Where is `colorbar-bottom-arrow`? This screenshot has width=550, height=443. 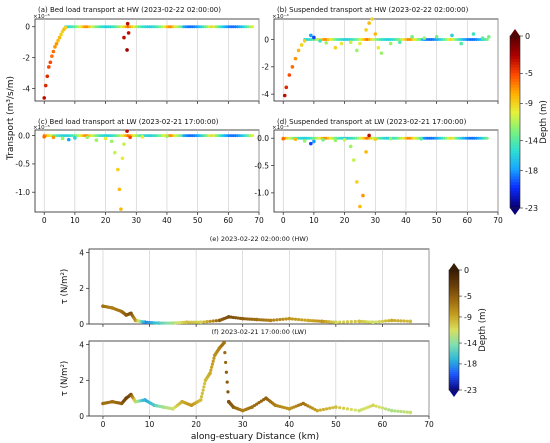
colorbar-bottom-arrow is located at coordinates (515, 211).